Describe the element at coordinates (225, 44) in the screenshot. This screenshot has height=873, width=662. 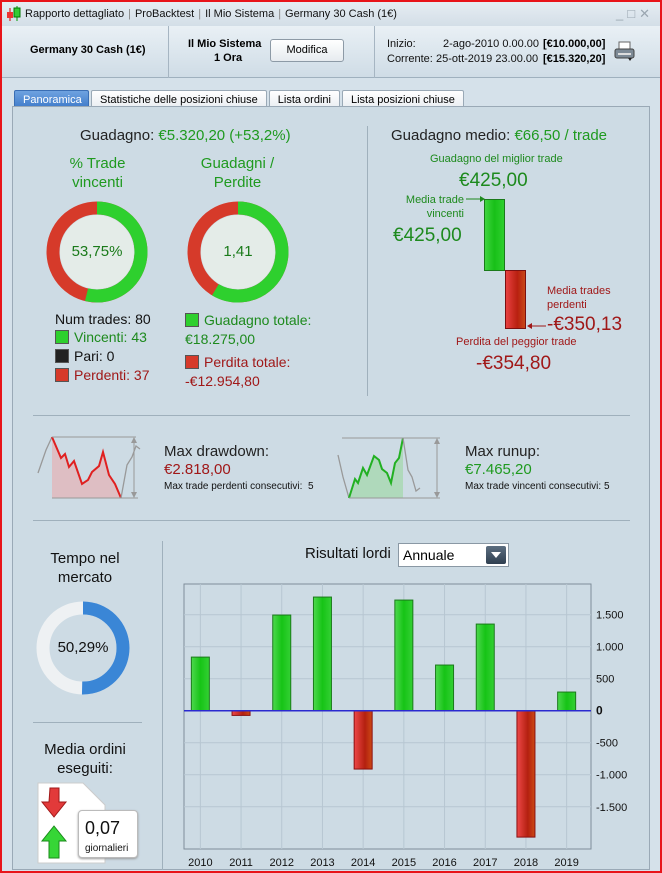
I see `system-name: Il Mio Sistema` at that location.